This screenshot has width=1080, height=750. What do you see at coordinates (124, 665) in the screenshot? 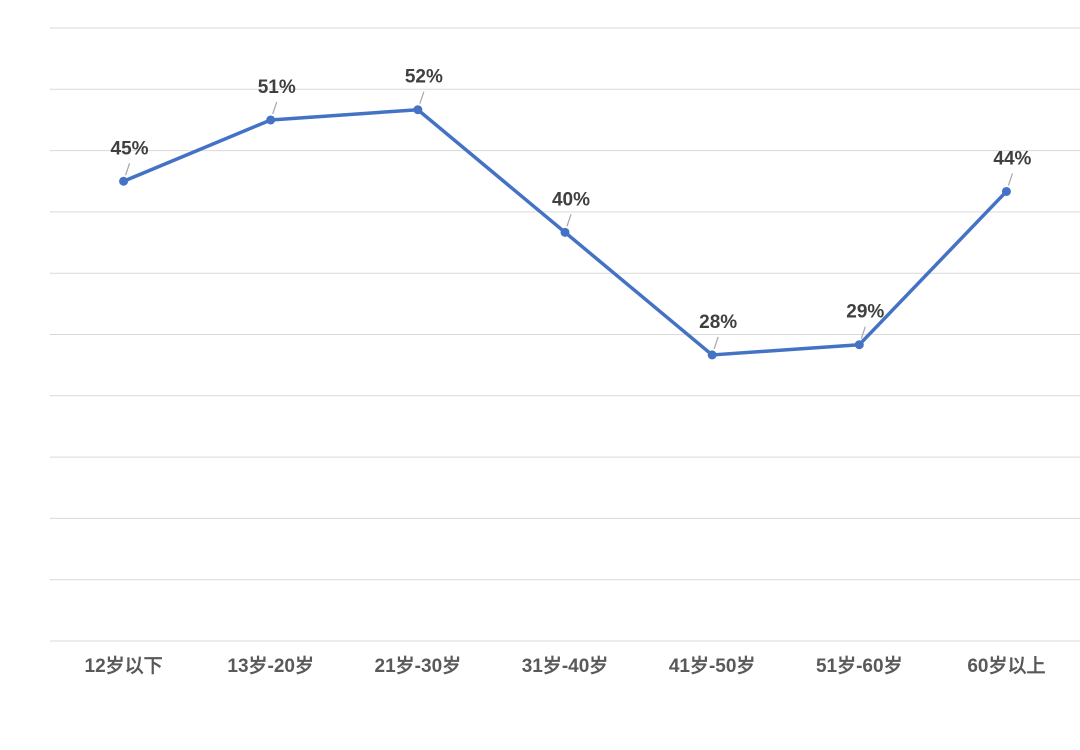
I see `x-tick-label: 12岁以下` at bounding box center [124, 665].